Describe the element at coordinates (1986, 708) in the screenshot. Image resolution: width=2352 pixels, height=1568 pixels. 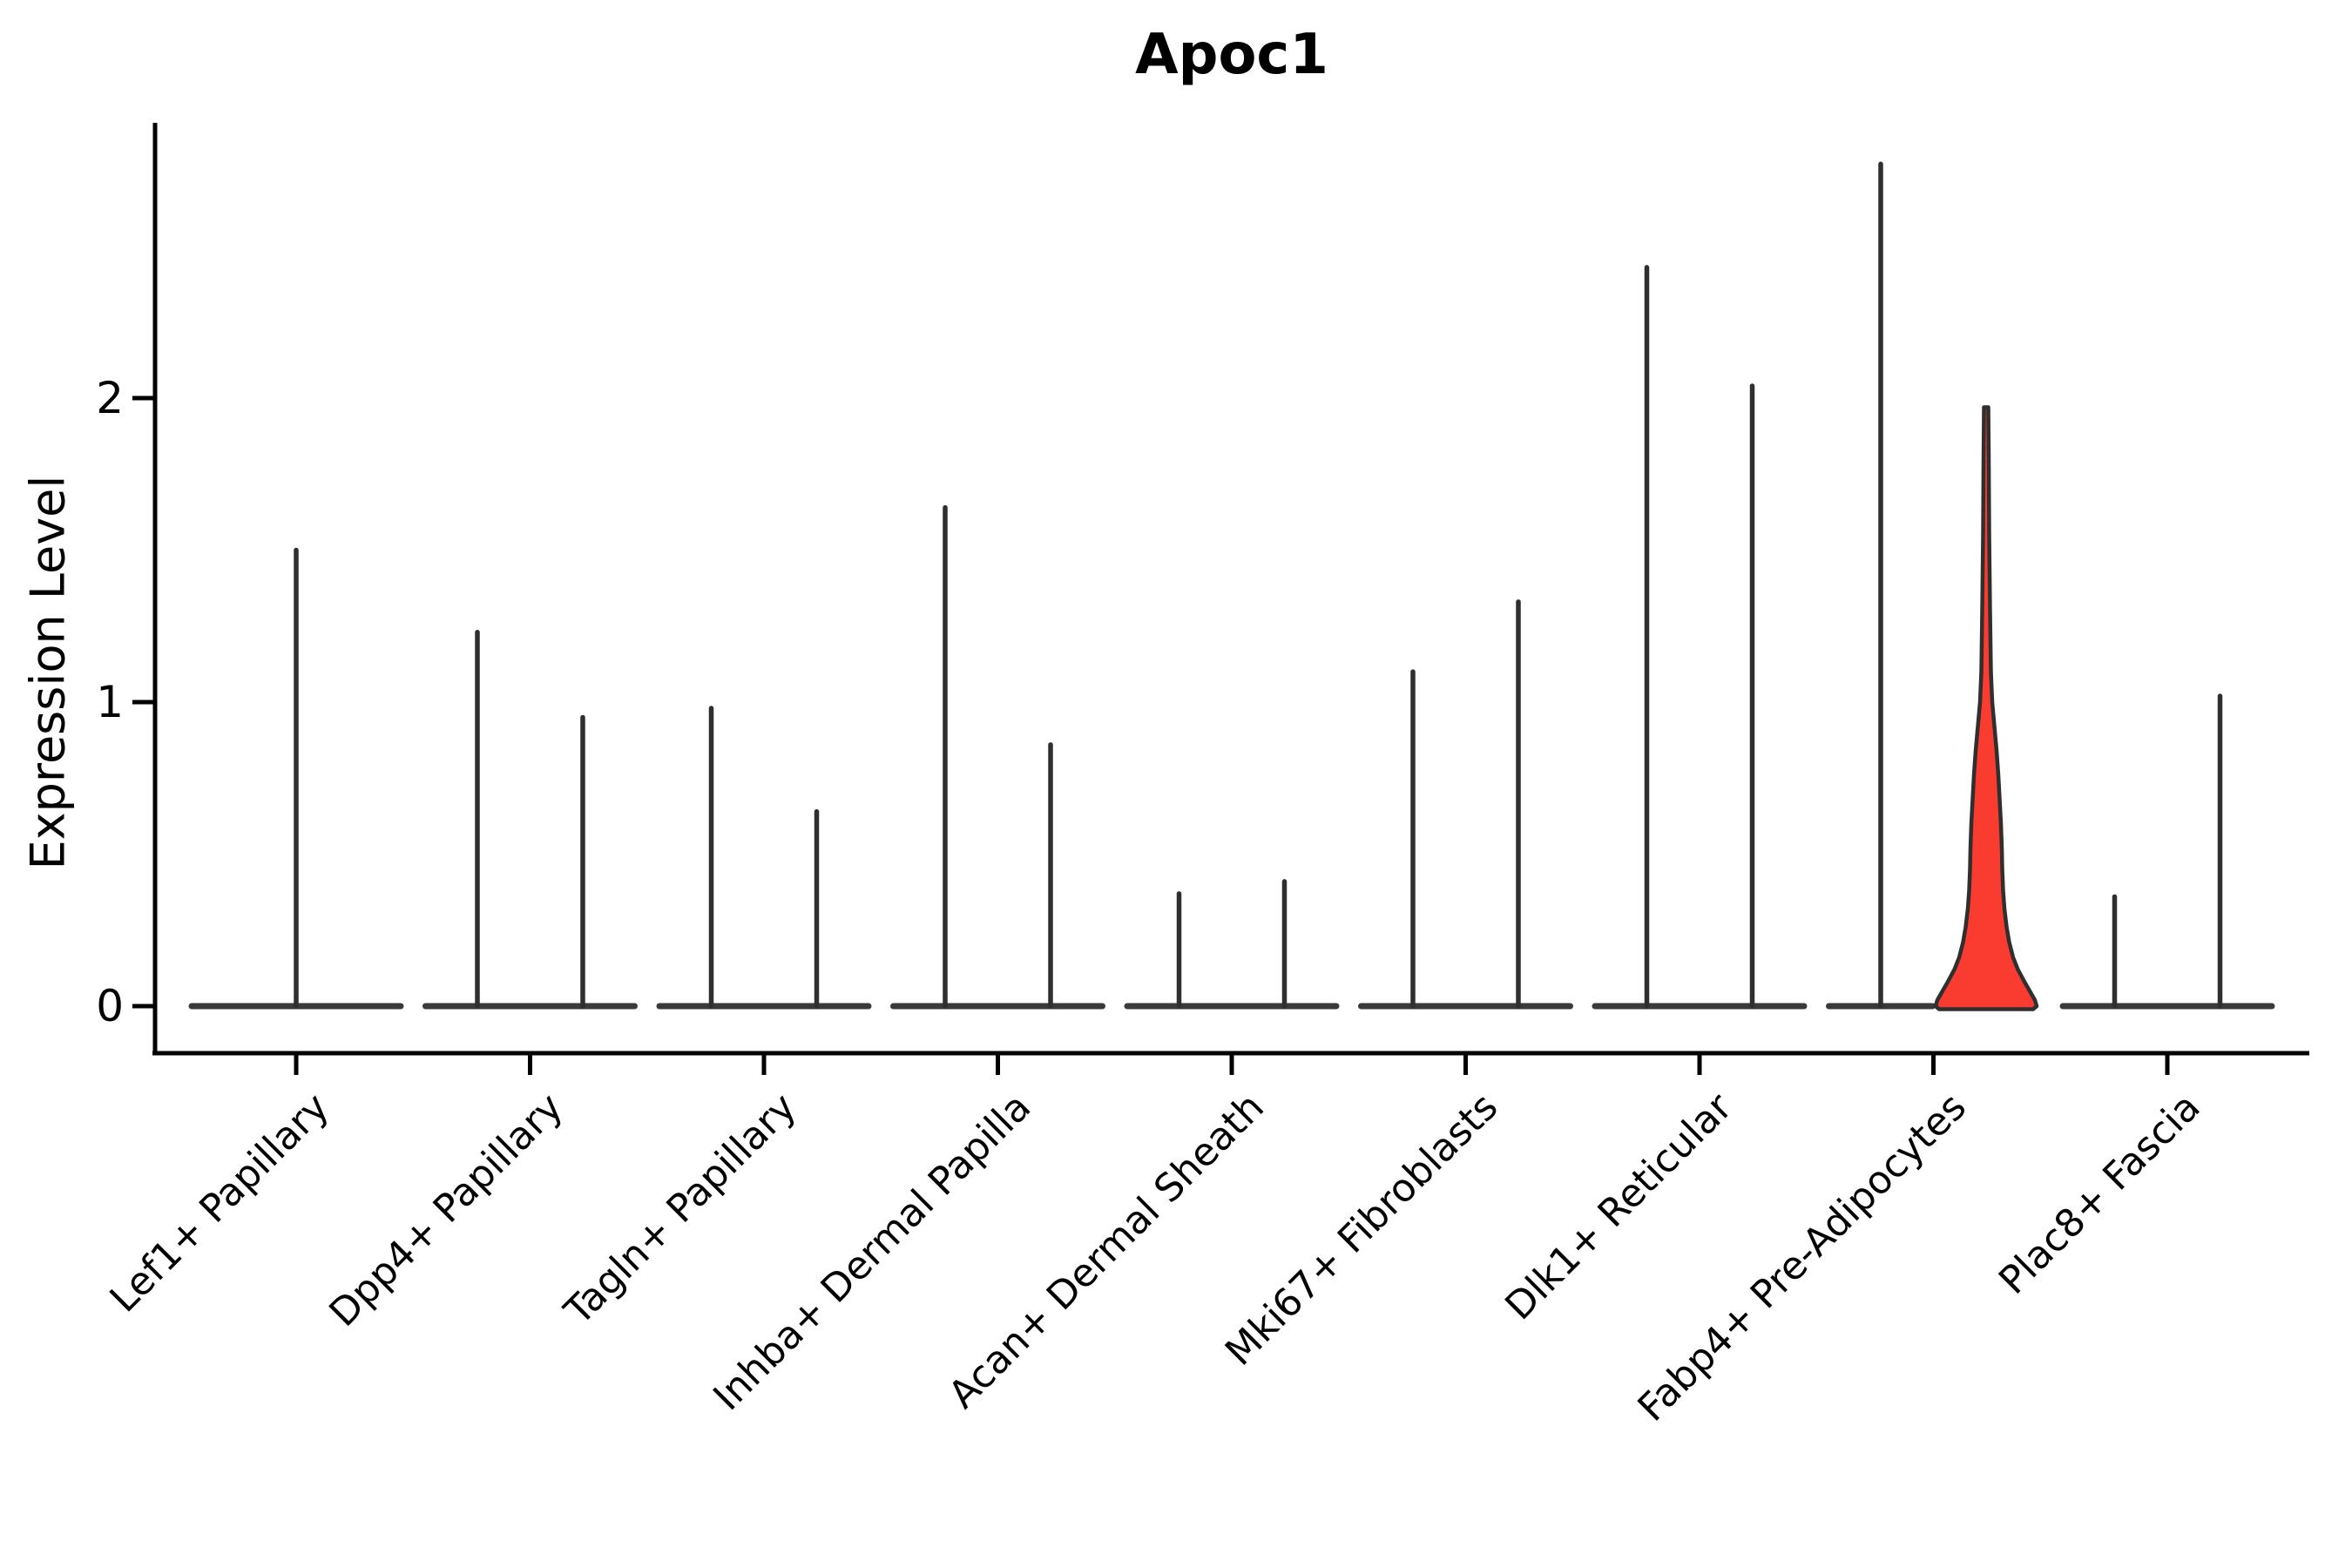
I see `highlight-violin-body` at that location.